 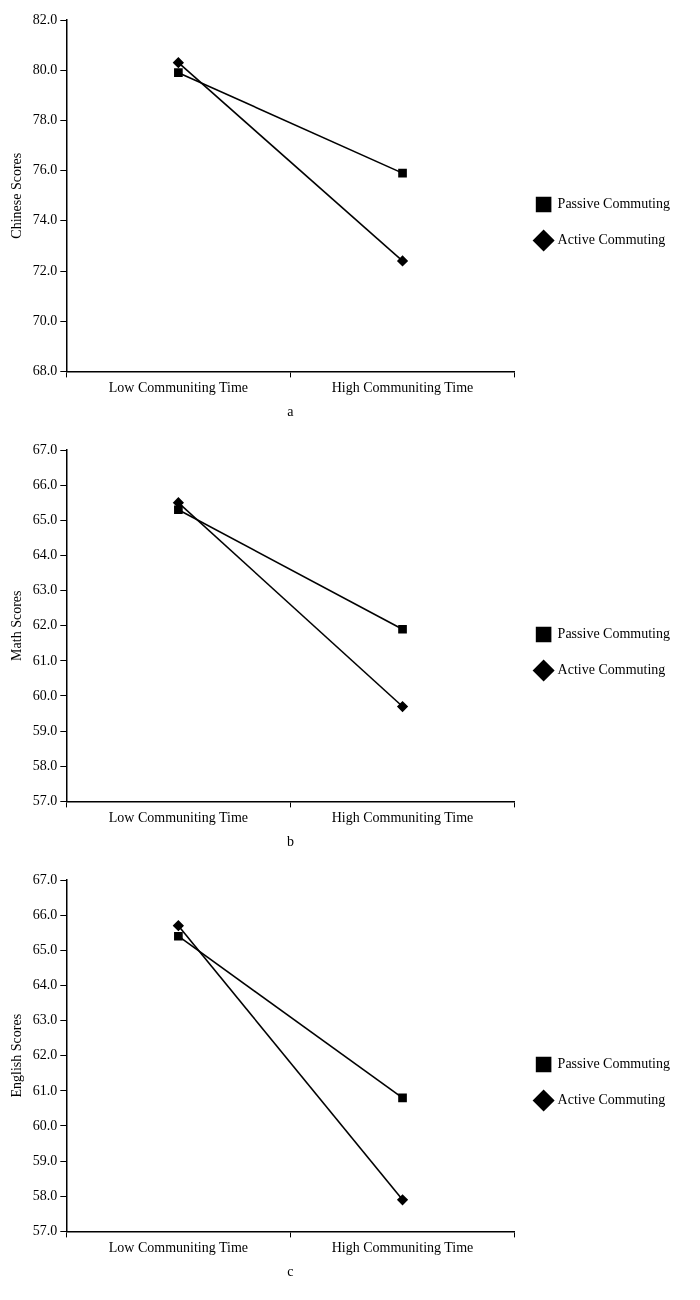 I want to click on y-tick-label: 72.0, so click(x=45, y=270).